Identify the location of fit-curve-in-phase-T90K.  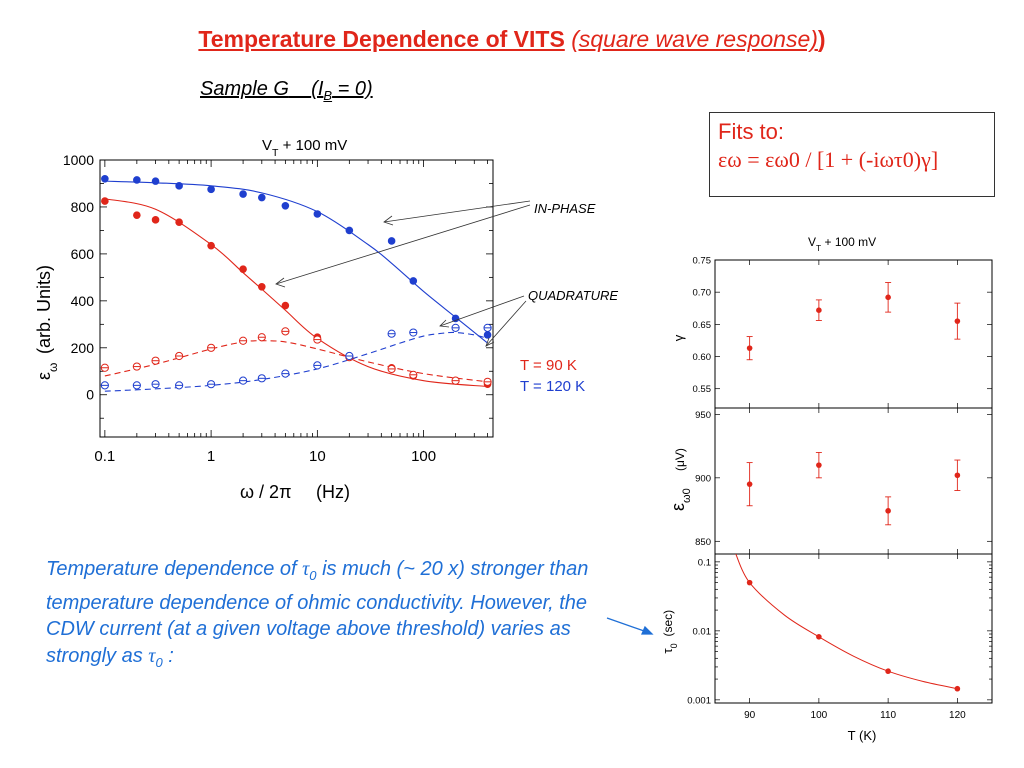
(296, 293).